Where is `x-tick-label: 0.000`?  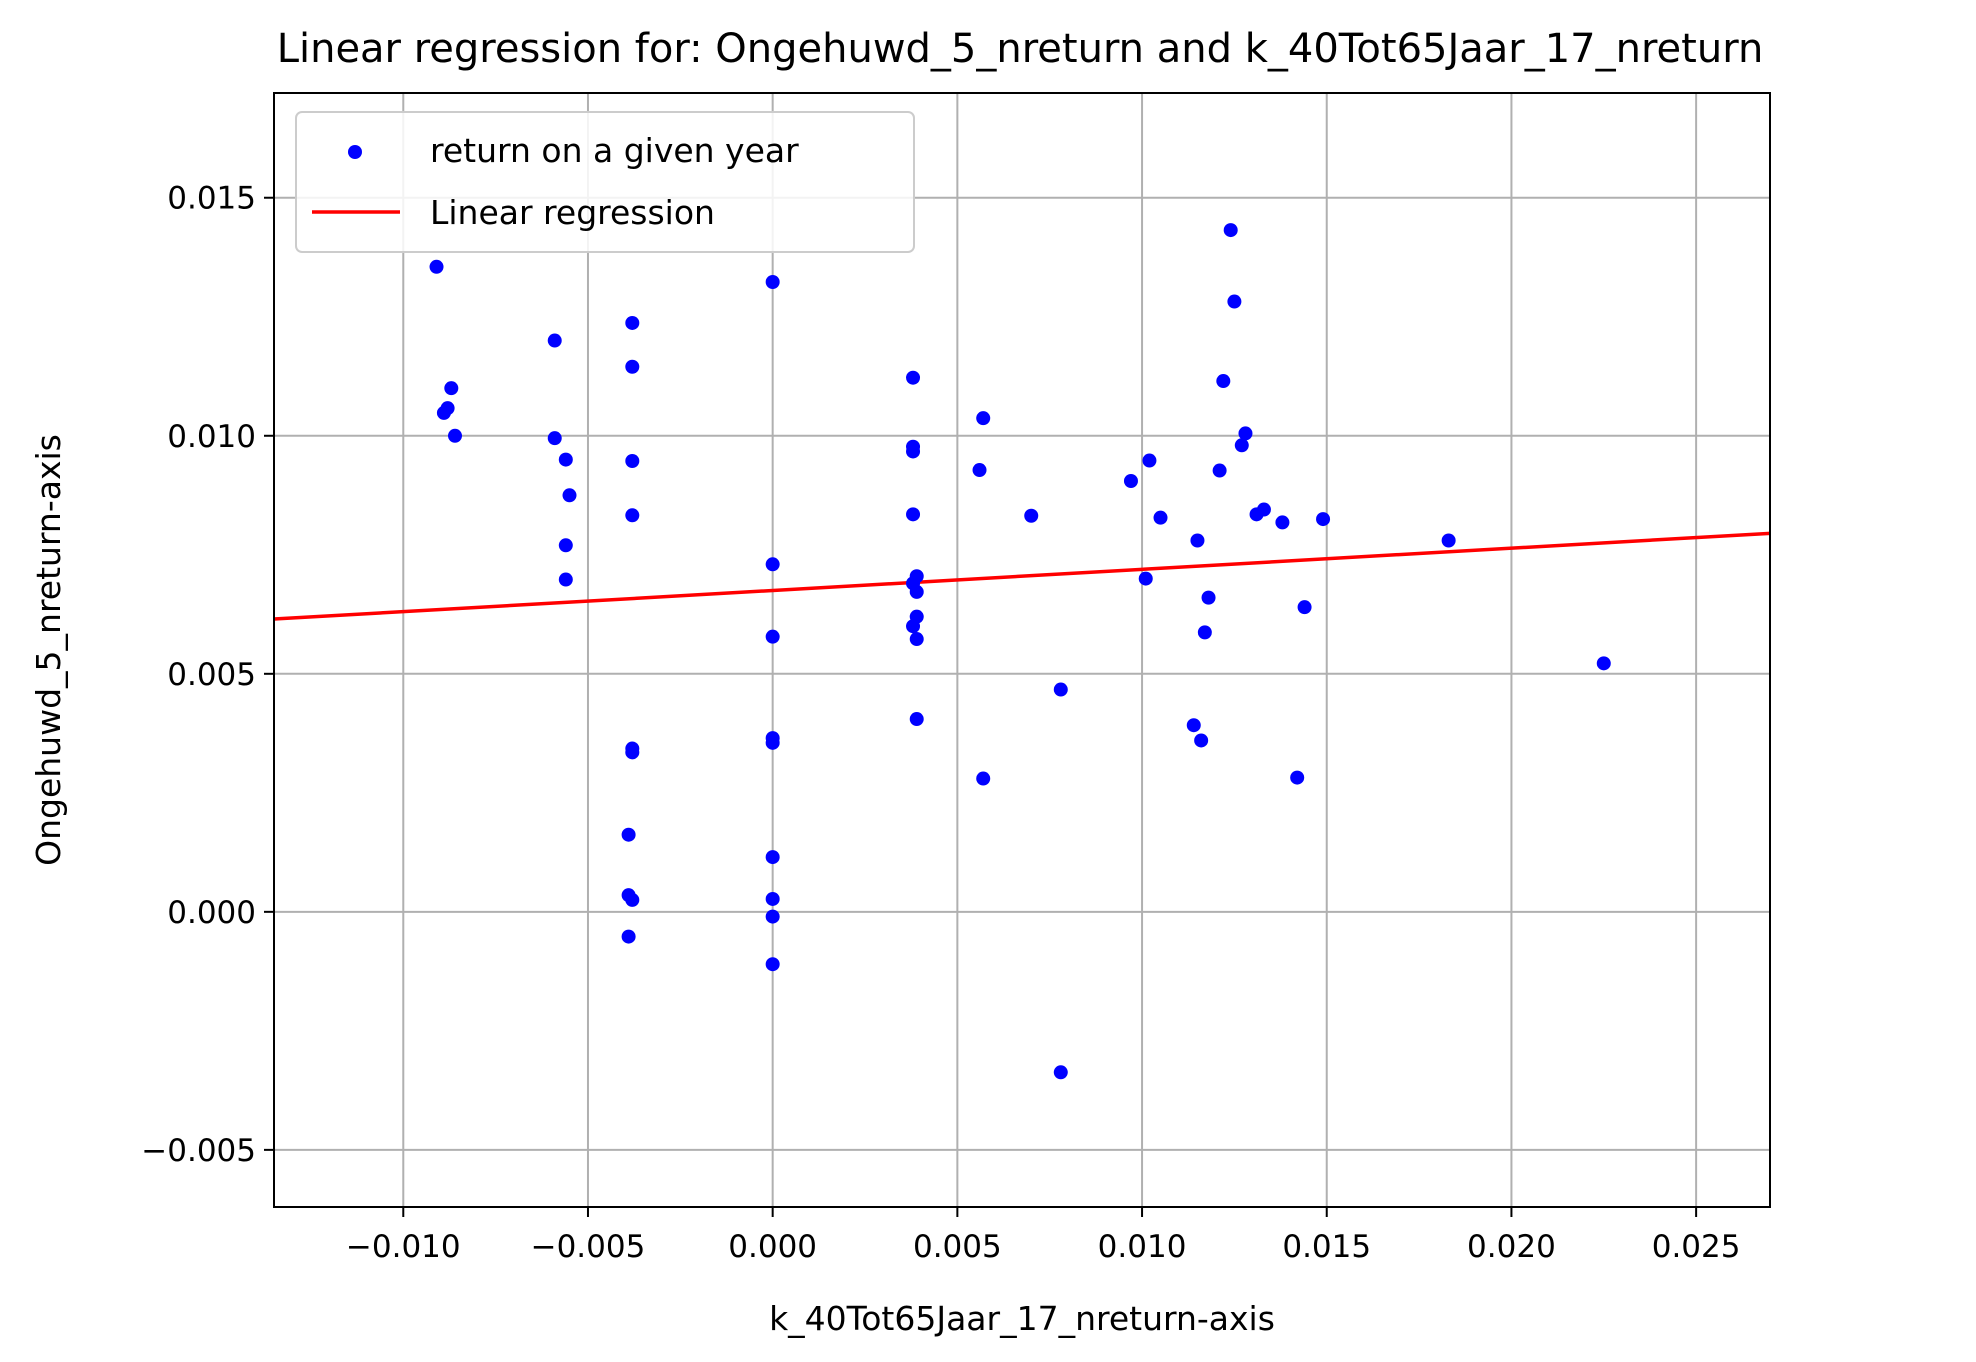
x-tick-label: 0.000 is located at coordinates (772, 1247).